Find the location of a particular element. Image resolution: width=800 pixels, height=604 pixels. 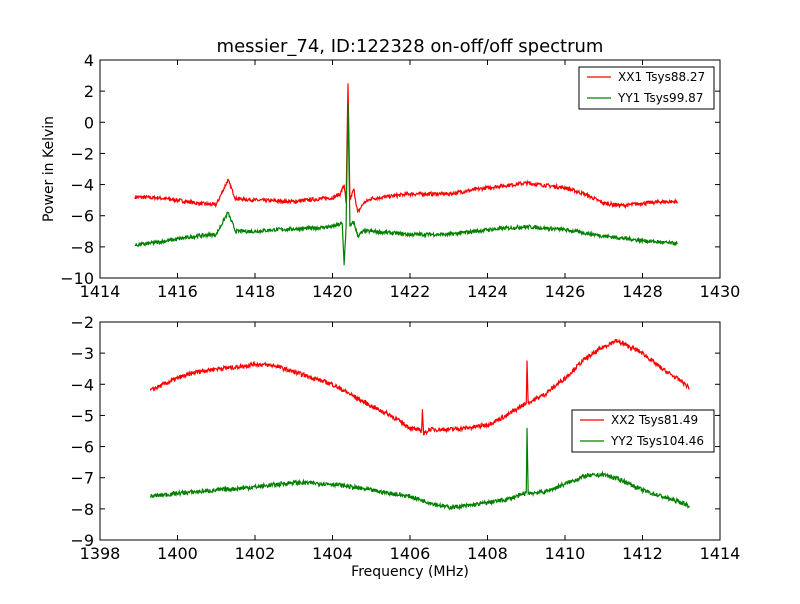

y-tick-label: 2 is located at coordinates (89, 91).